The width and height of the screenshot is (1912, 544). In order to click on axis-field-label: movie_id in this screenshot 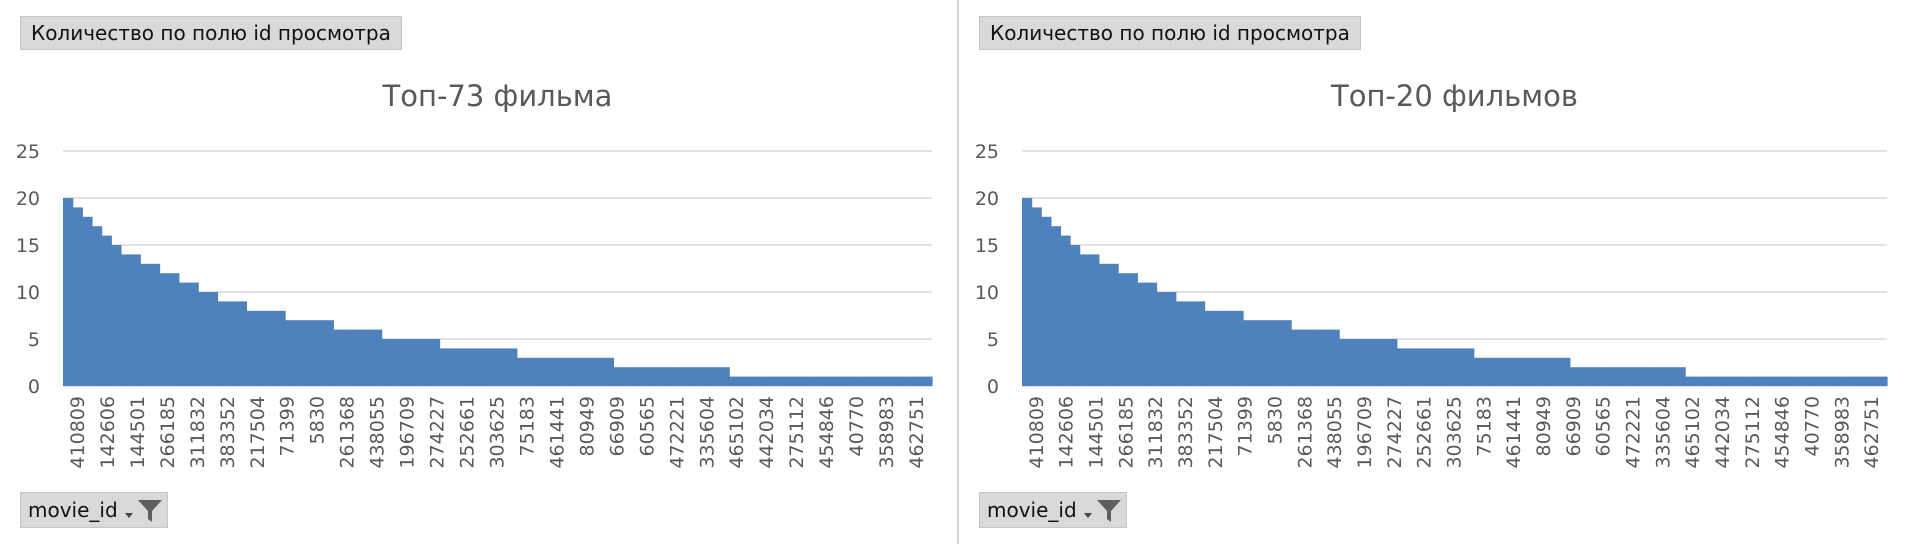, I will do `click(1032, 510)`.